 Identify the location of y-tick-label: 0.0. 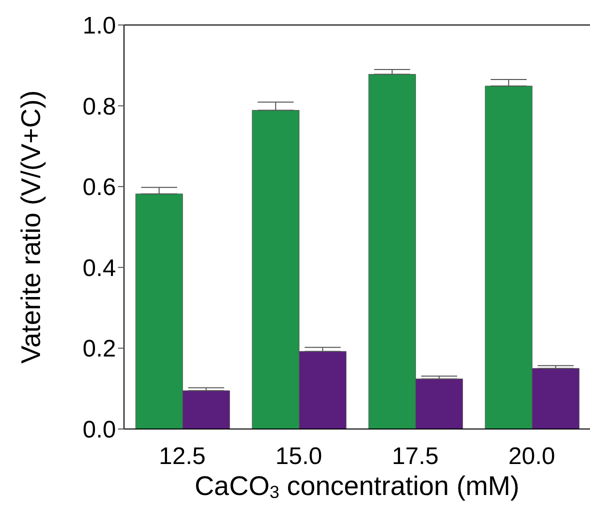
(99, 430).